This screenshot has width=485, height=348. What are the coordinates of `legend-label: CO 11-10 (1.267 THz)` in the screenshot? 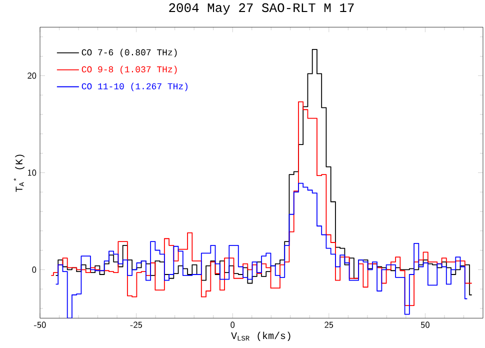 It's located at (135, 87).